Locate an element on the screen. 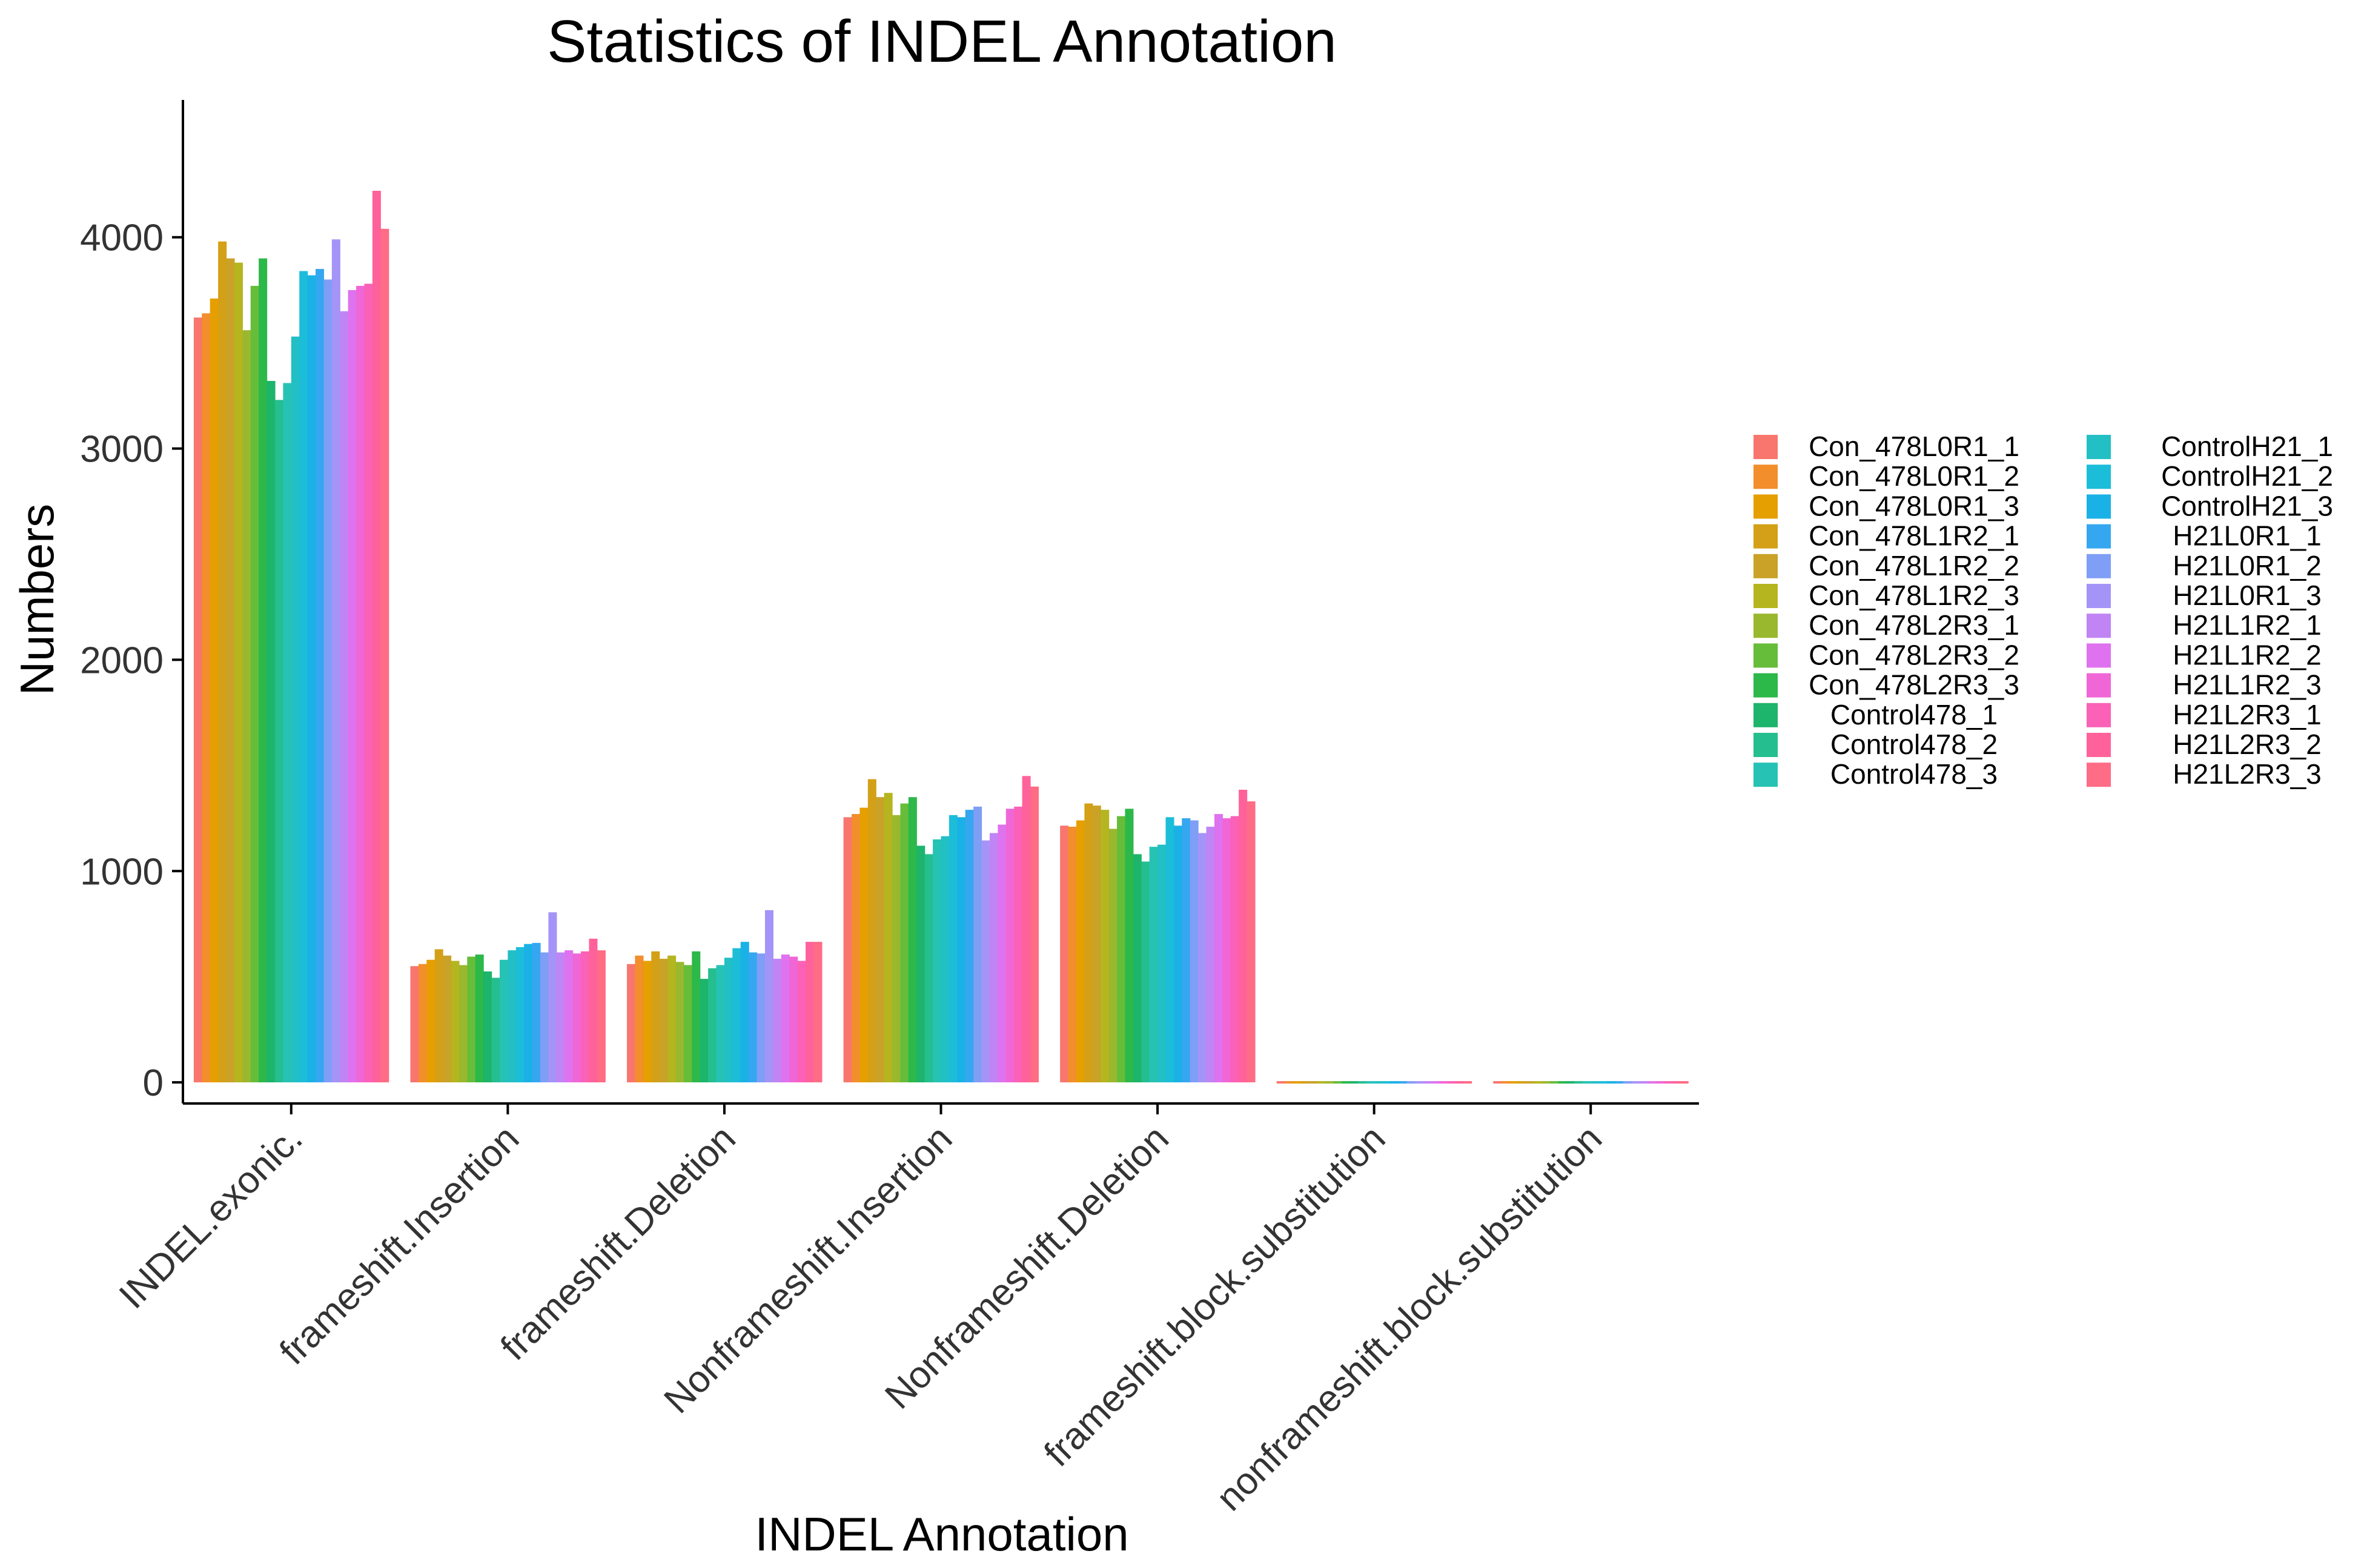  x-axis-label: INDEL Annotation is located at coordinates (942, 1534).